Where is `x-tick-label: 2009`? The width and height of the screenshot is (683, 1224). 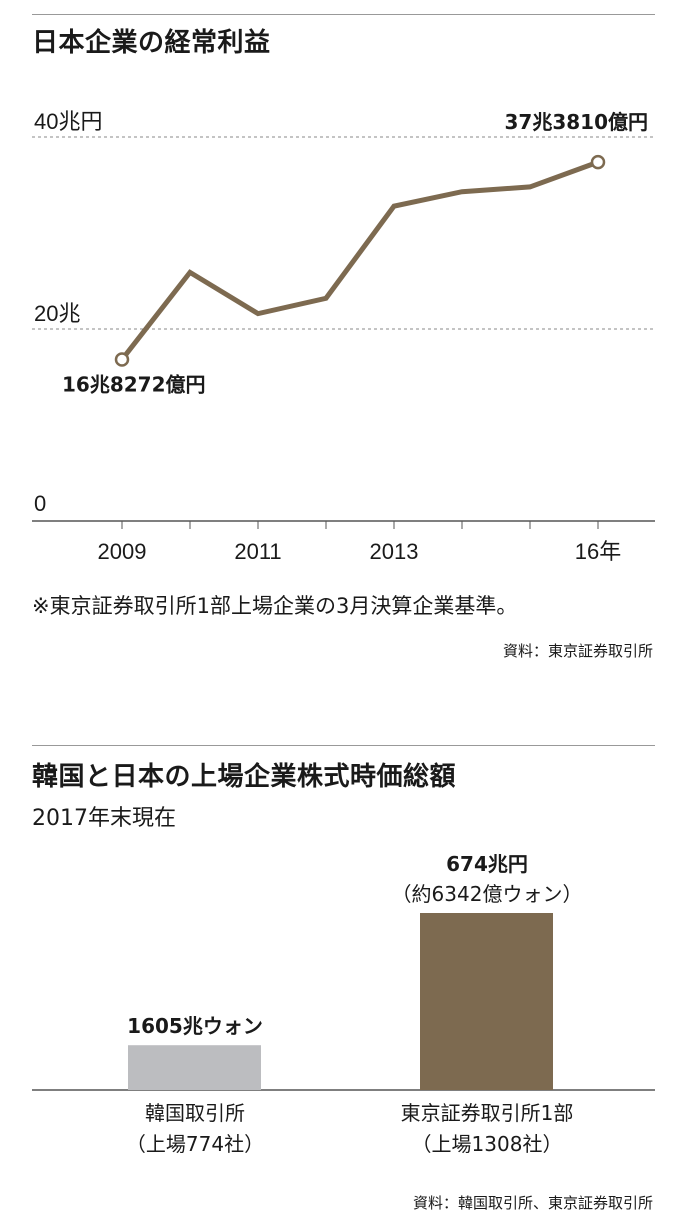 x-tick-label: 2009 is located at coordinates (122, 551).